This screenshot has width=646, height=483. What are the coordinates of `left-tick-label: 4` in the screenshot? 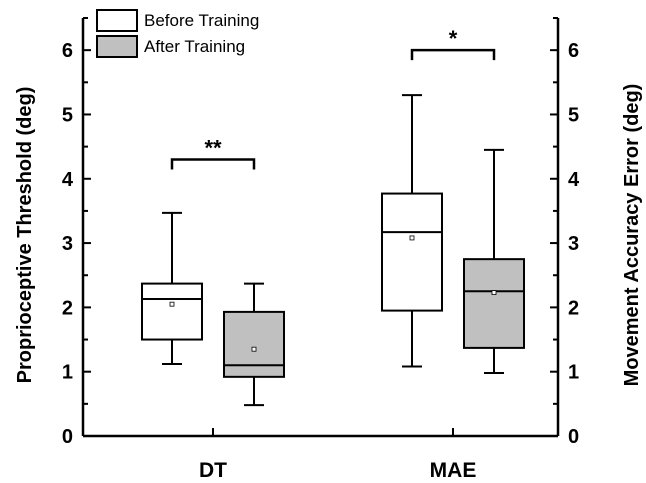 It's located at (68, 180).